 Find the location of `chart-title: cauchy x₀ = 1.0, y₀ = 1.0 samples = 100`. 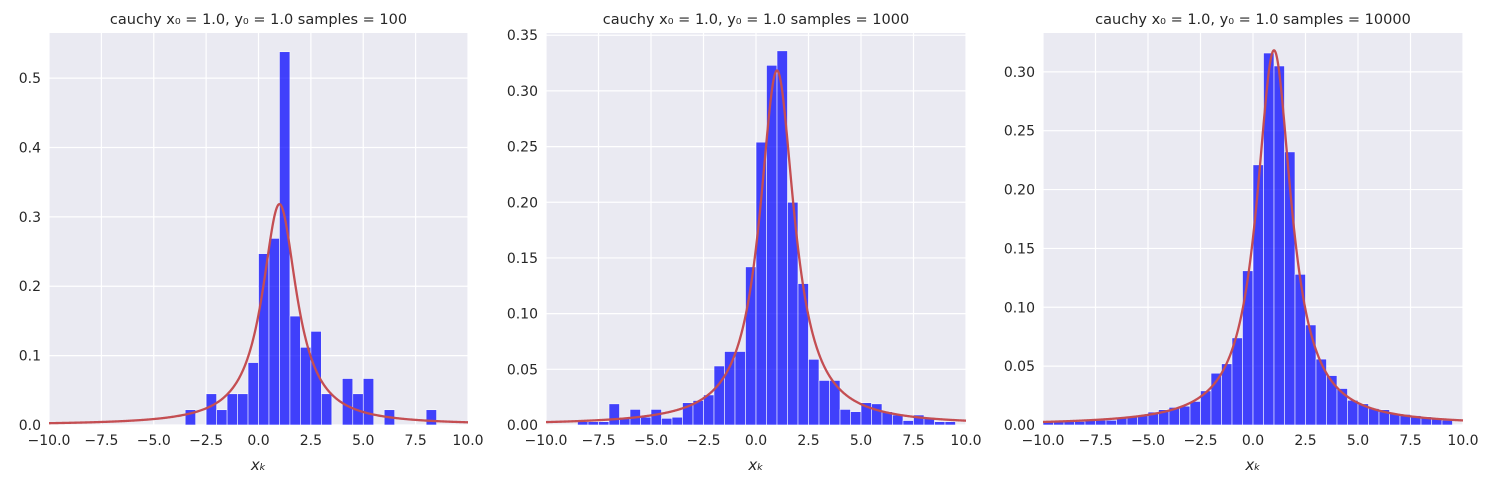

chart-title: cauchy x₀ = 1.0, y₀ = 1.0 samples = 100 is located at coordinates (258, 20).